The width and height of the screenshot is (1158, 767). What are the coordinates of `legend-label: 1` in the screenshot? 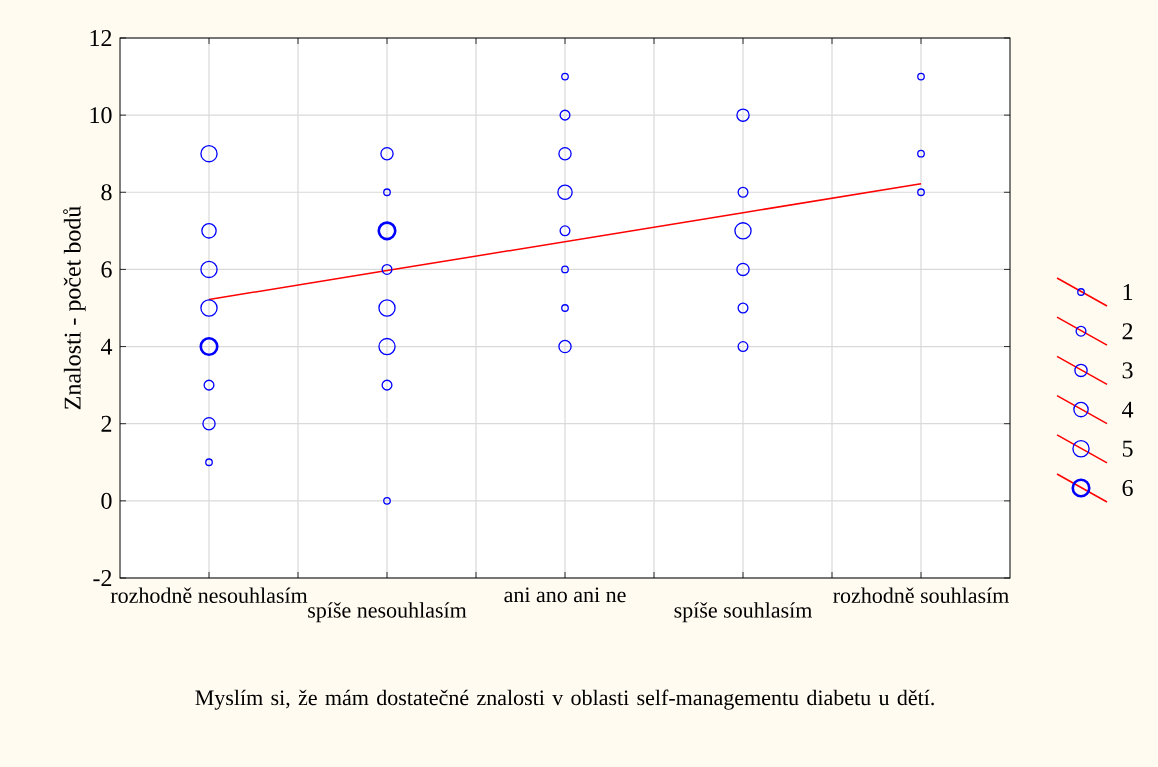 It's located at (1128, 292).